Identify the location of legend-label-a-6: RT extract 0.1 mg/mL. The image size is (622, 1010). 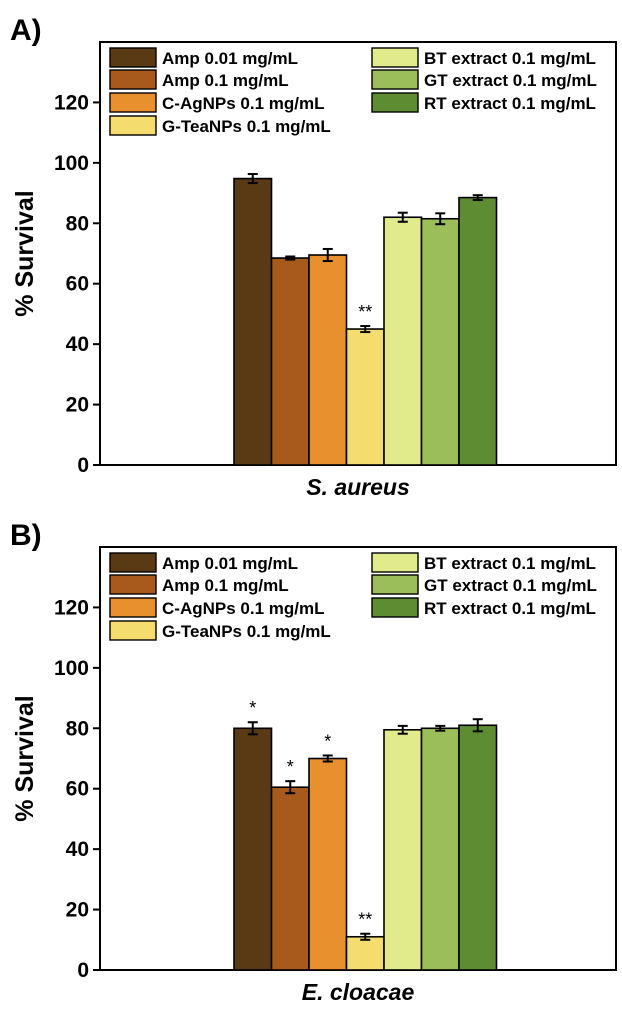
(510, 103).